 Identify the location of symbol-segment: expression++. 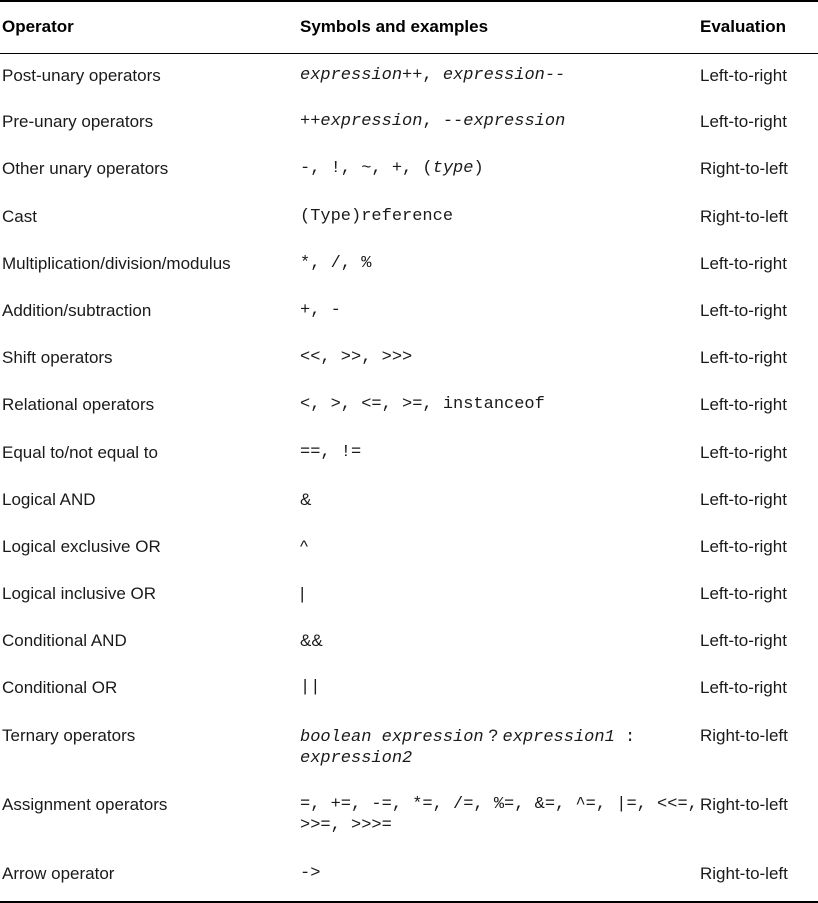
(361, 75).